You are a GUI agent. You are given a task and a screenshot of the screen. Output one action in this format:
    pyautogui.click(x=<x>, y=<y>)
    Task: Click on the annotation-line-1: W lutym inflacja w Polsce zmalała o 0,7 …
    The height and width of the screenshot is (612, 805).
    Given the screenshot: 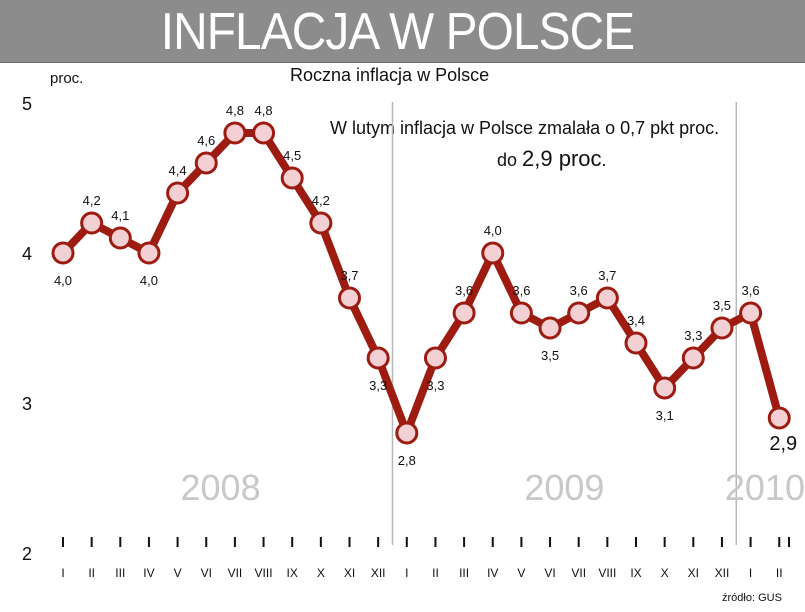 What is the action you would take?
    pyautogui.click(x=525, y=128)
    